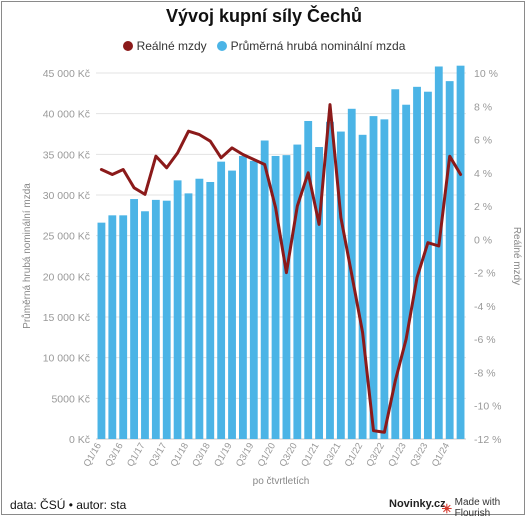 The image size is (528, 519). Describe the element at coordinates (79, 440) in the screenshot. I see `y-tick-label: 0 Kč` at that location.